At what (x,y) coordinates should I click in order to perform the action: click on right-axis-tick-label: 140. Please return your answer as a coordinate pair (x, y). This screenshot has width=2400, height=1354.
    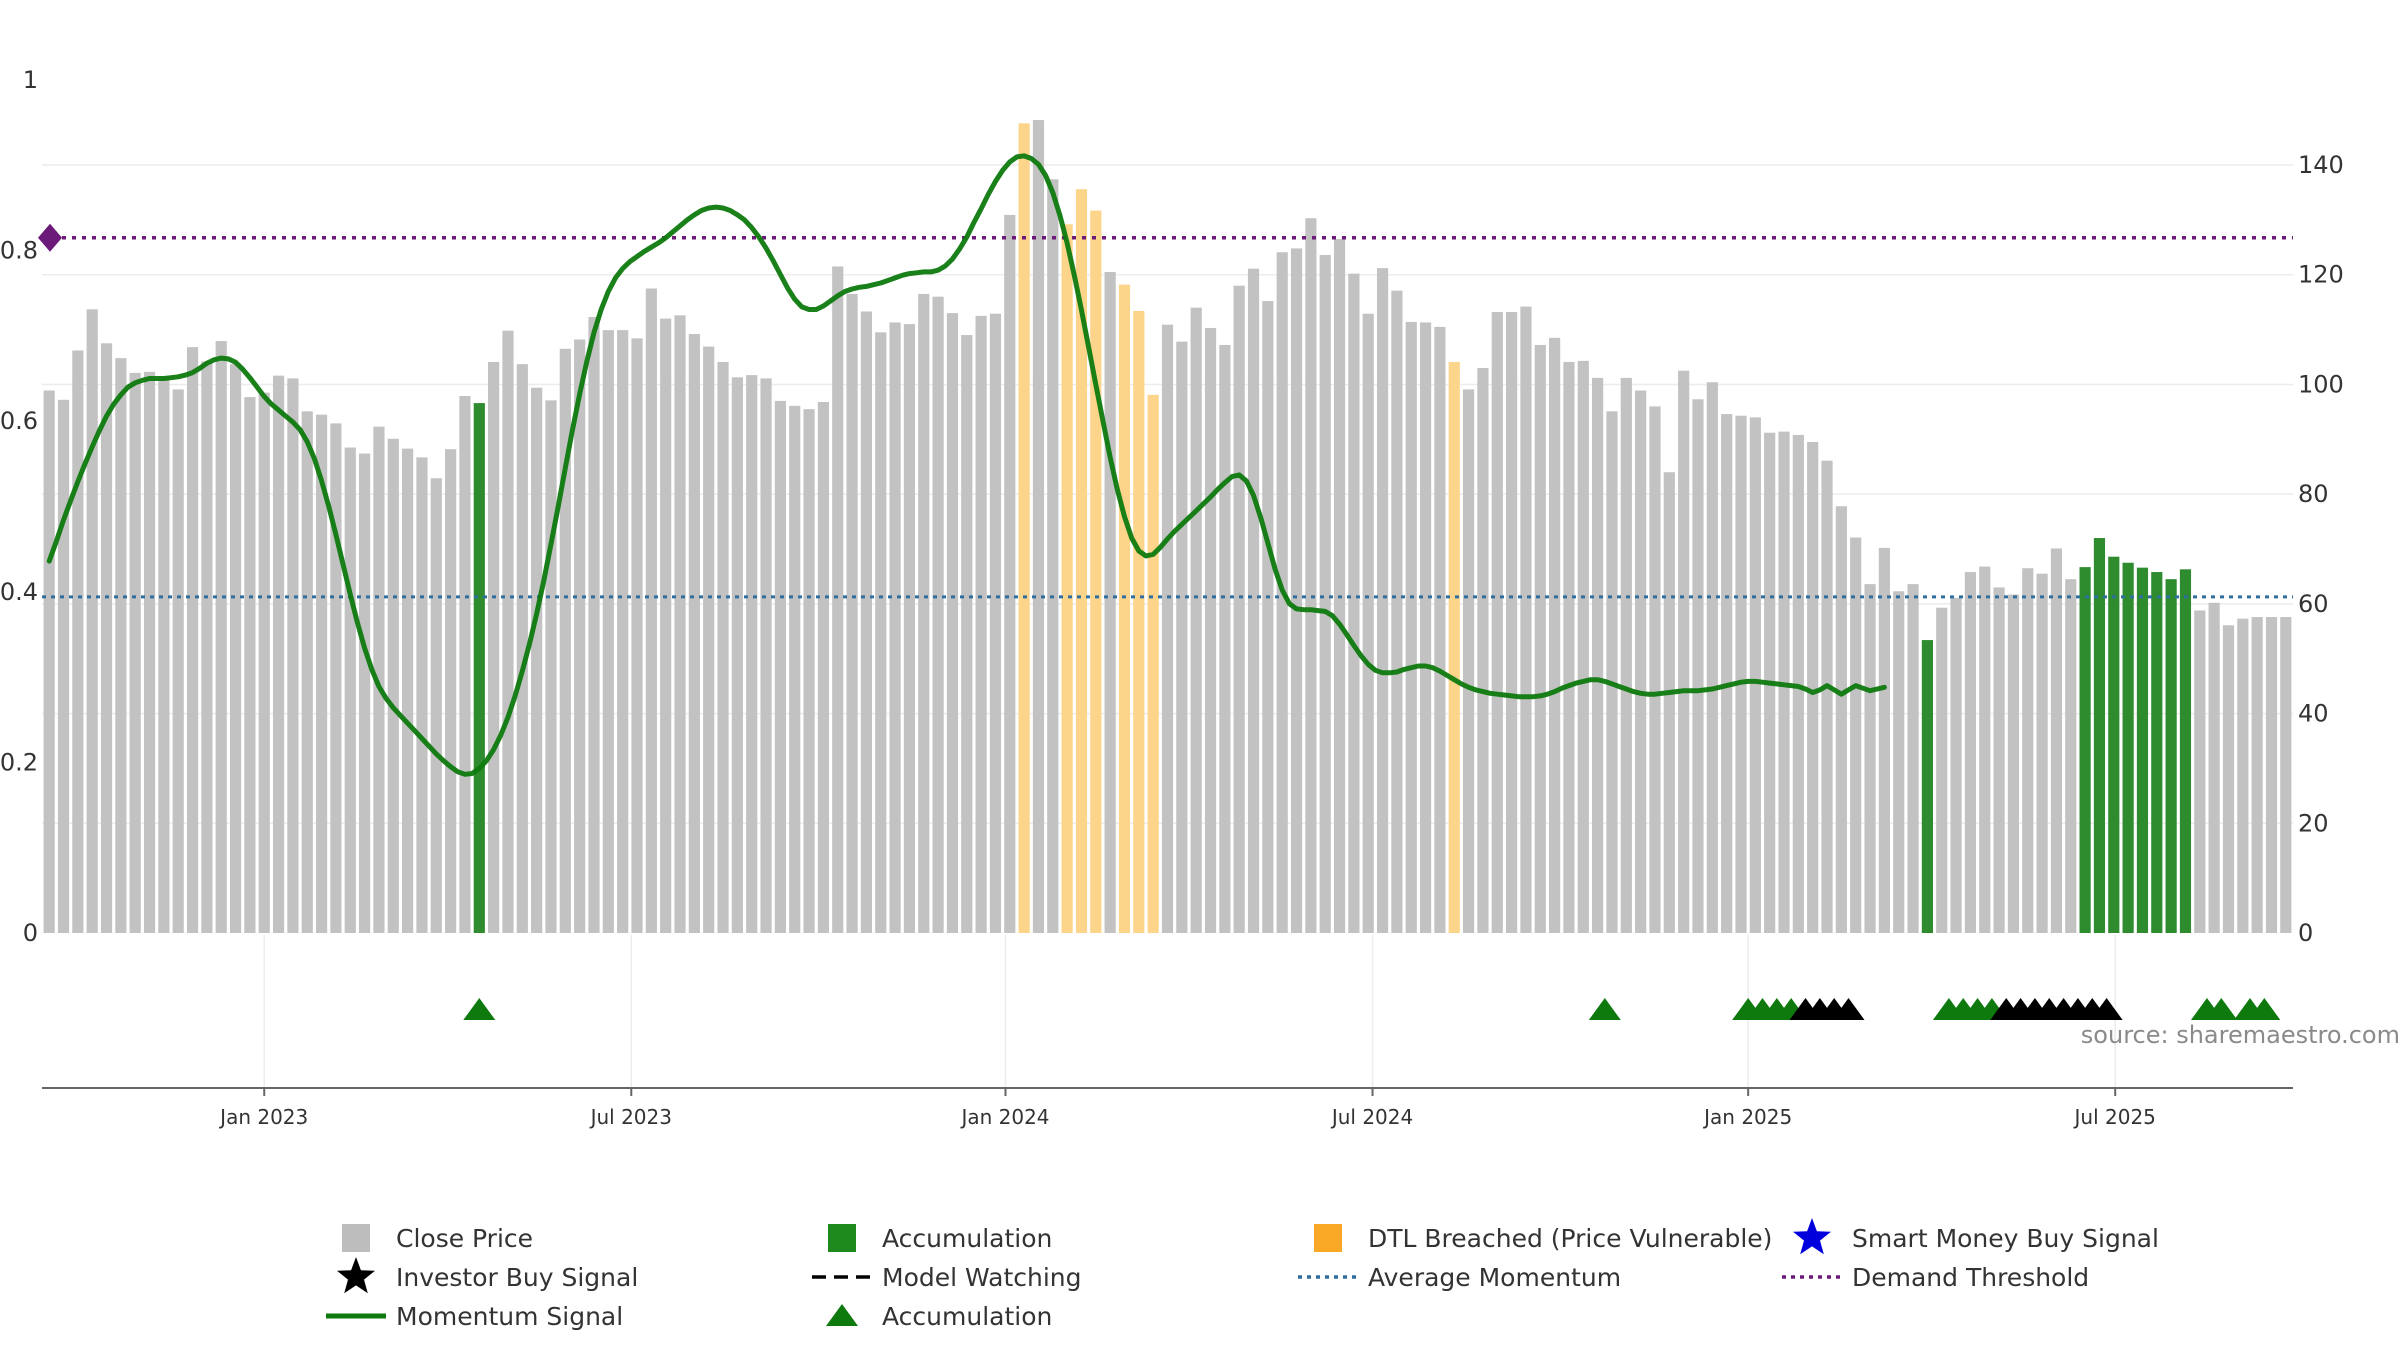
    Looking at the image, I should click on (2321, 165).